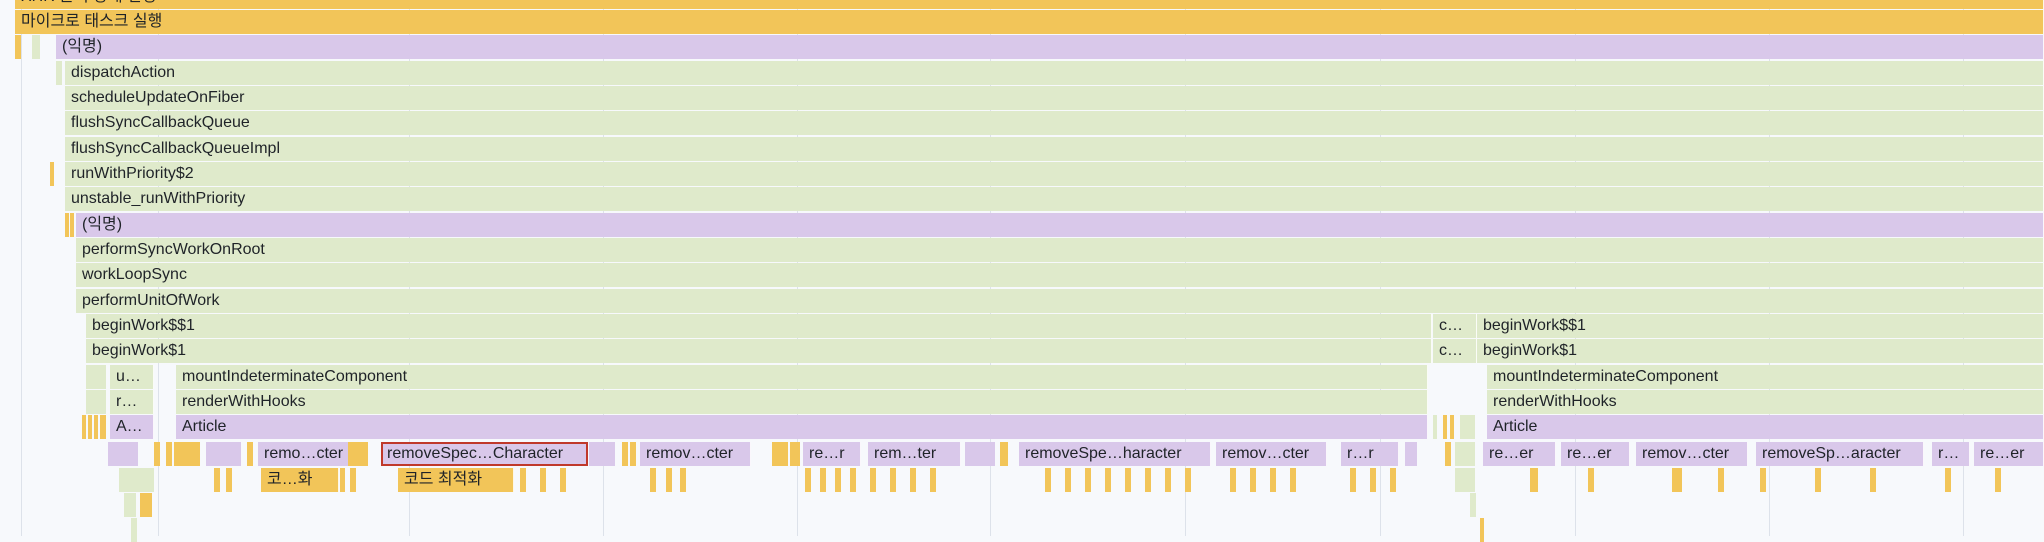 The height and width of the screenshot is (542, 2044). Describe the element at coordinates (759, 326) in the screenshot. I see `frame-begin-work-dd: beginWork$$1` at that location.